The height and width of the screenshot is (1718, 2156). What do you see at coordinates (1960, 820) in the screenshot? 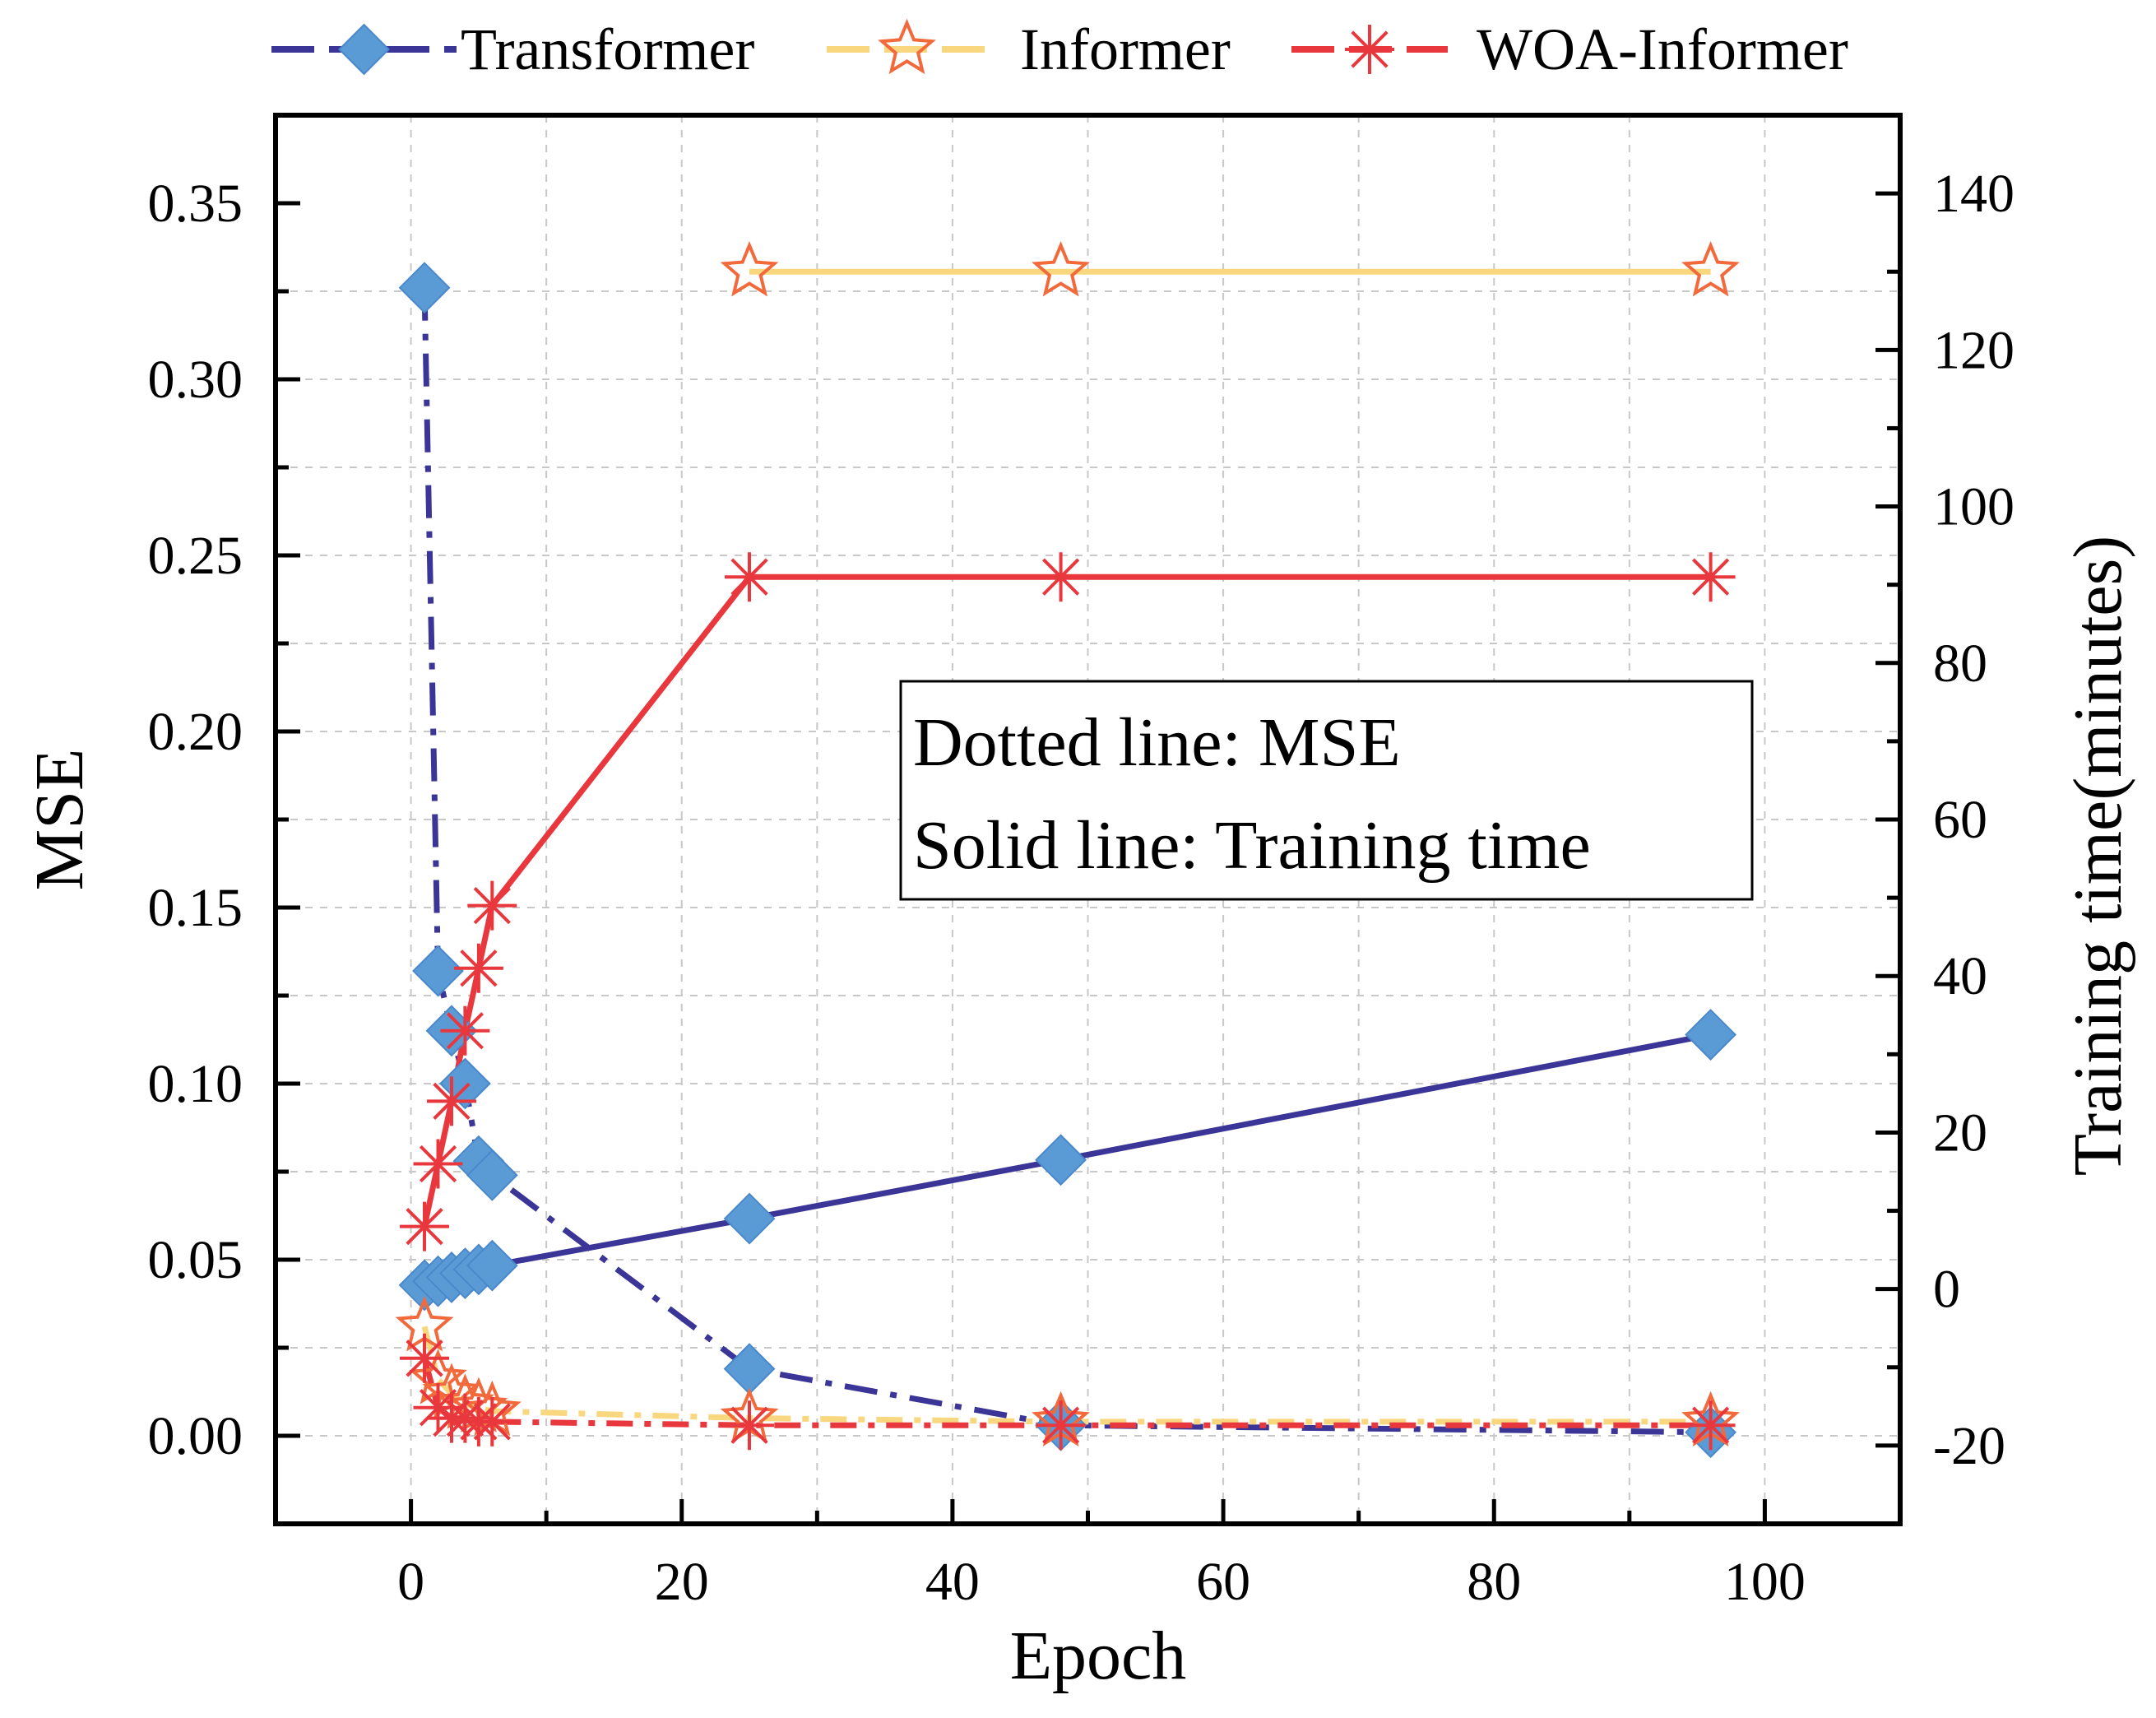
I see `right-tick-label: 60` at bounding box center [1960, 820].